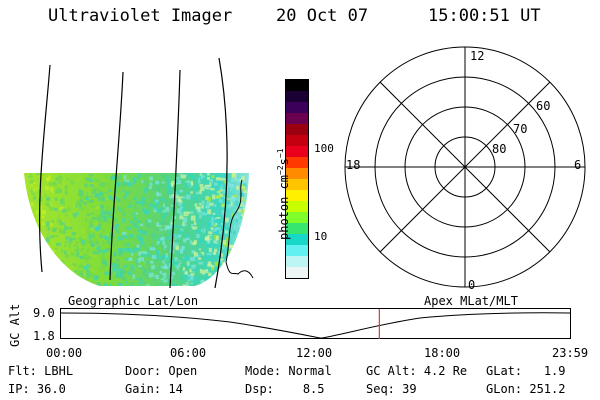  I want to click on status-glon: GLon: 251.2, so click(526, 389).